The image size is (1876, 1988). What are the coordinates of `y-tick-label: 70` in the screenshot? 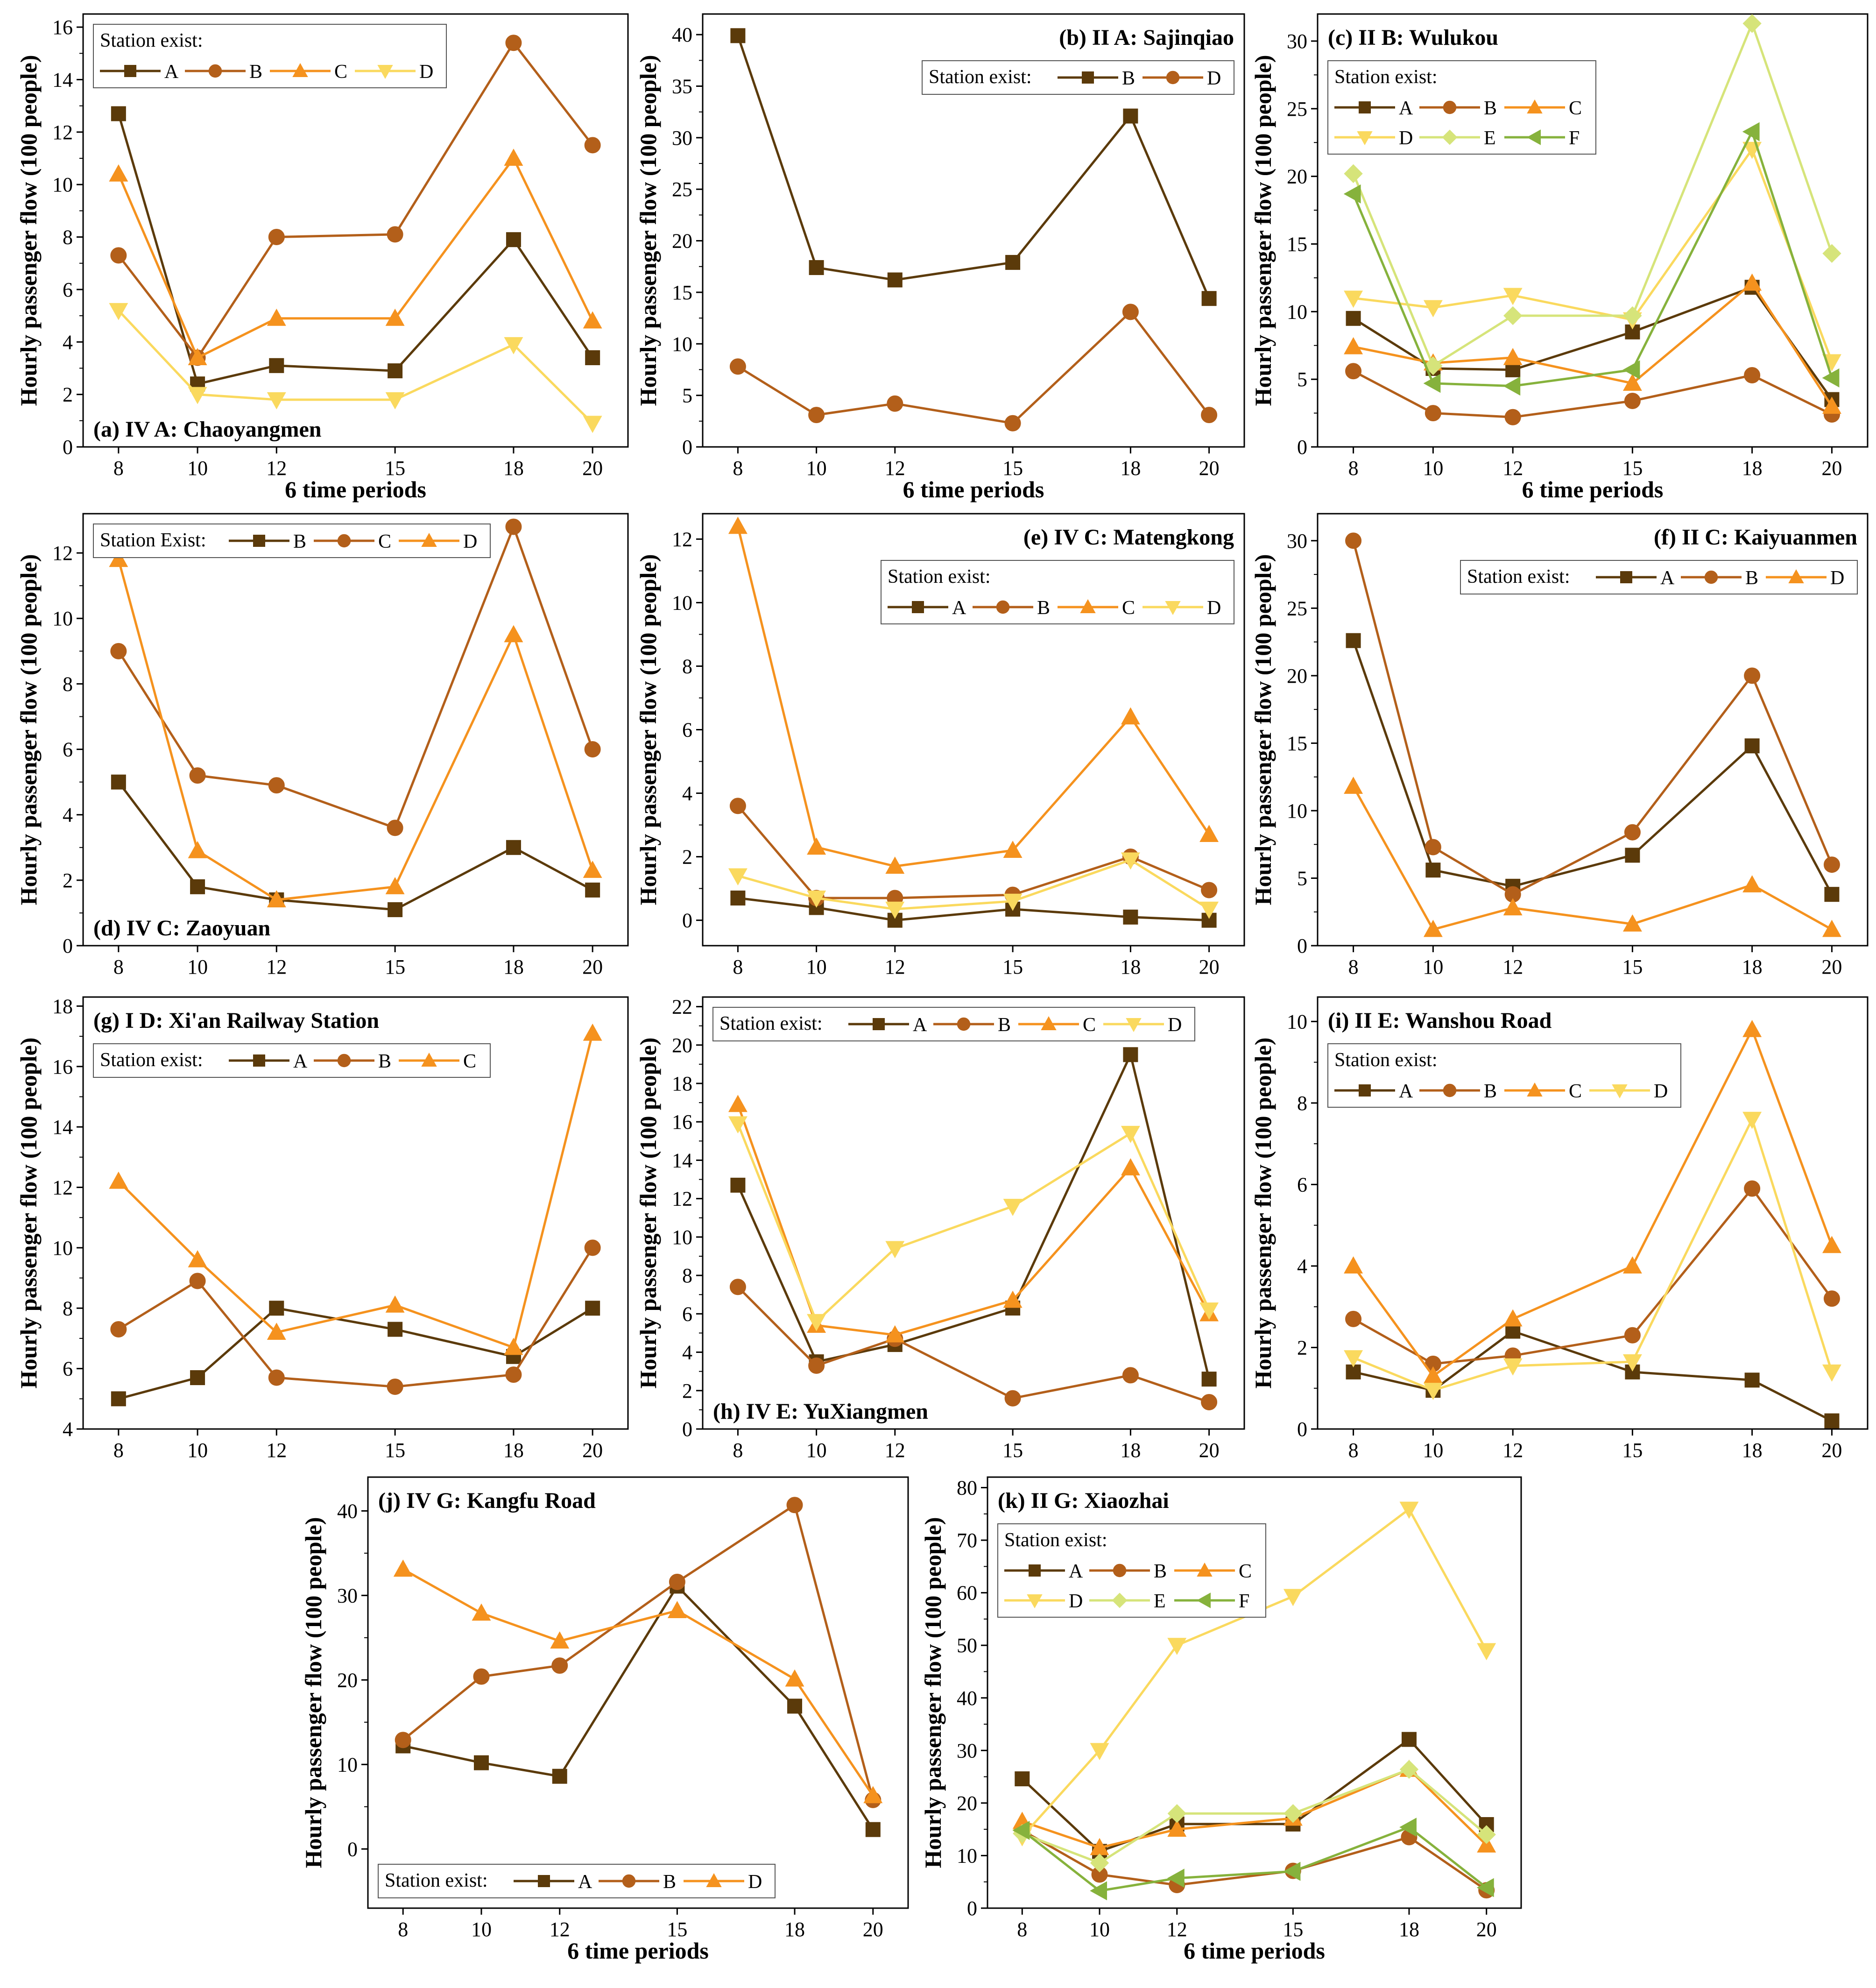 It's located at (967, 1540).